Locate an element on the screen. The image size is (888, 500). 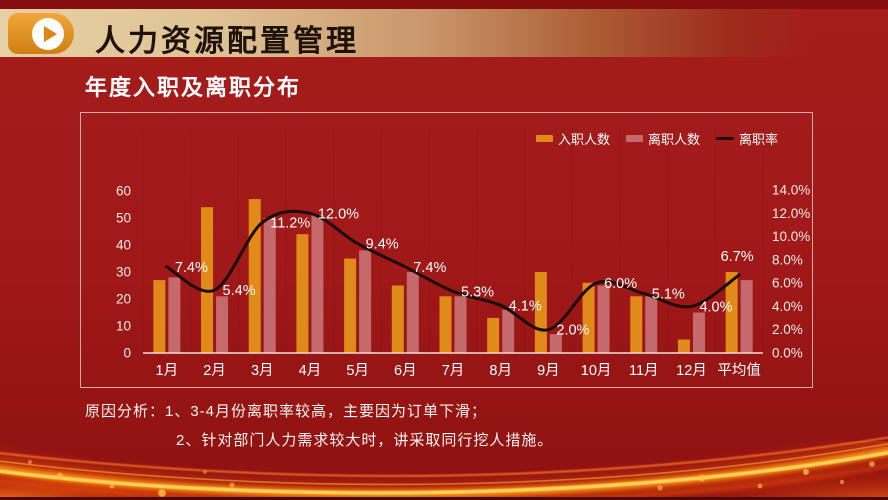
left-axis-tick: 0 is located at coordinates (127, 353).